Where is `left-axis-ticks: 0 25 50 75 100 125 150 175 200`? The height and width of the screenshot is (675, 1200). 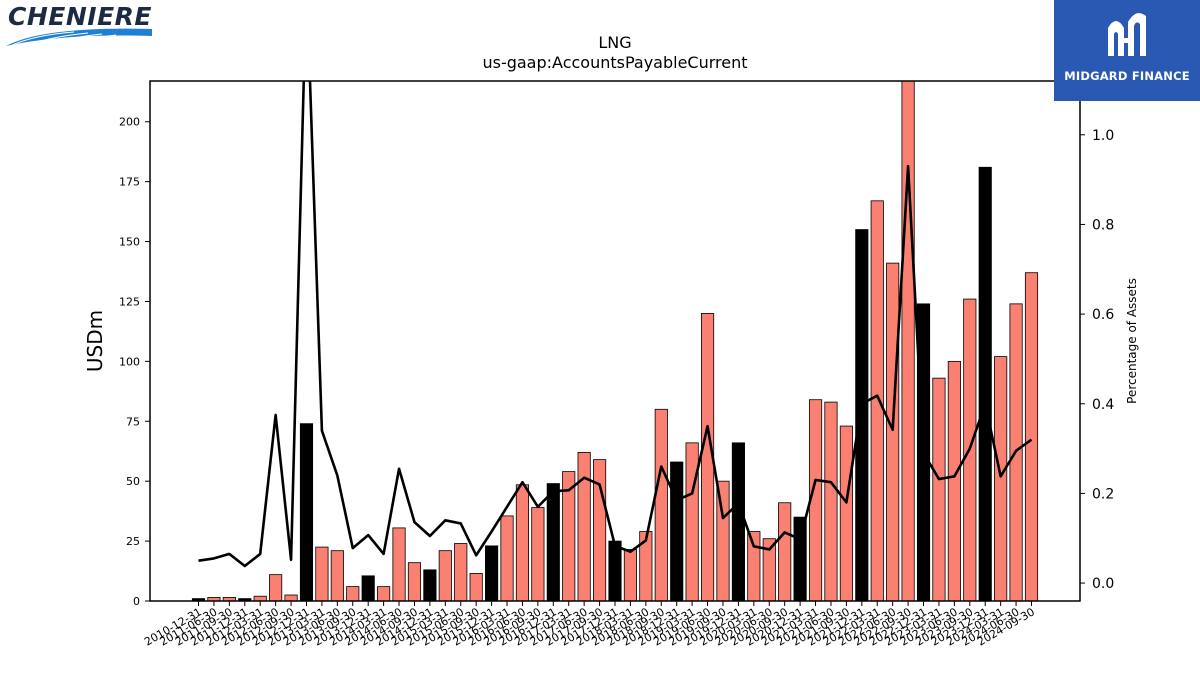
left-axis-ticks: 0 25 50 75 100 125 150 175 200 is located at coordinates (134, 362).